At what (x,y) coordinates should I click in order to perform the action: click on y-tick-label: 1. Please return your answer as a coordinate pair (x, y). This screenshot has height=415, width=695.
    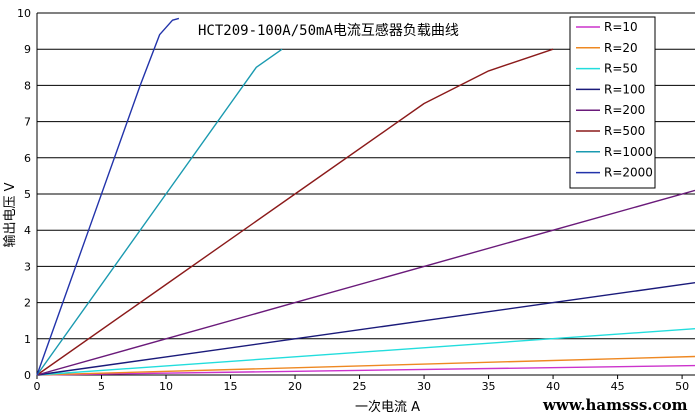
    Looking at the image, I should click on (27, 339).